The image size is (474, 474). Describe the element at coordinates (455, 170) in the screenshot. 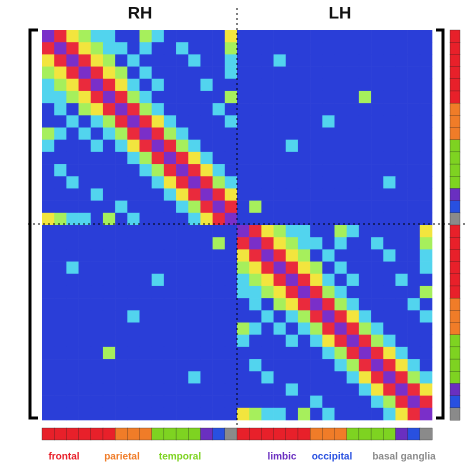

I see `region-bar-right` at that location.